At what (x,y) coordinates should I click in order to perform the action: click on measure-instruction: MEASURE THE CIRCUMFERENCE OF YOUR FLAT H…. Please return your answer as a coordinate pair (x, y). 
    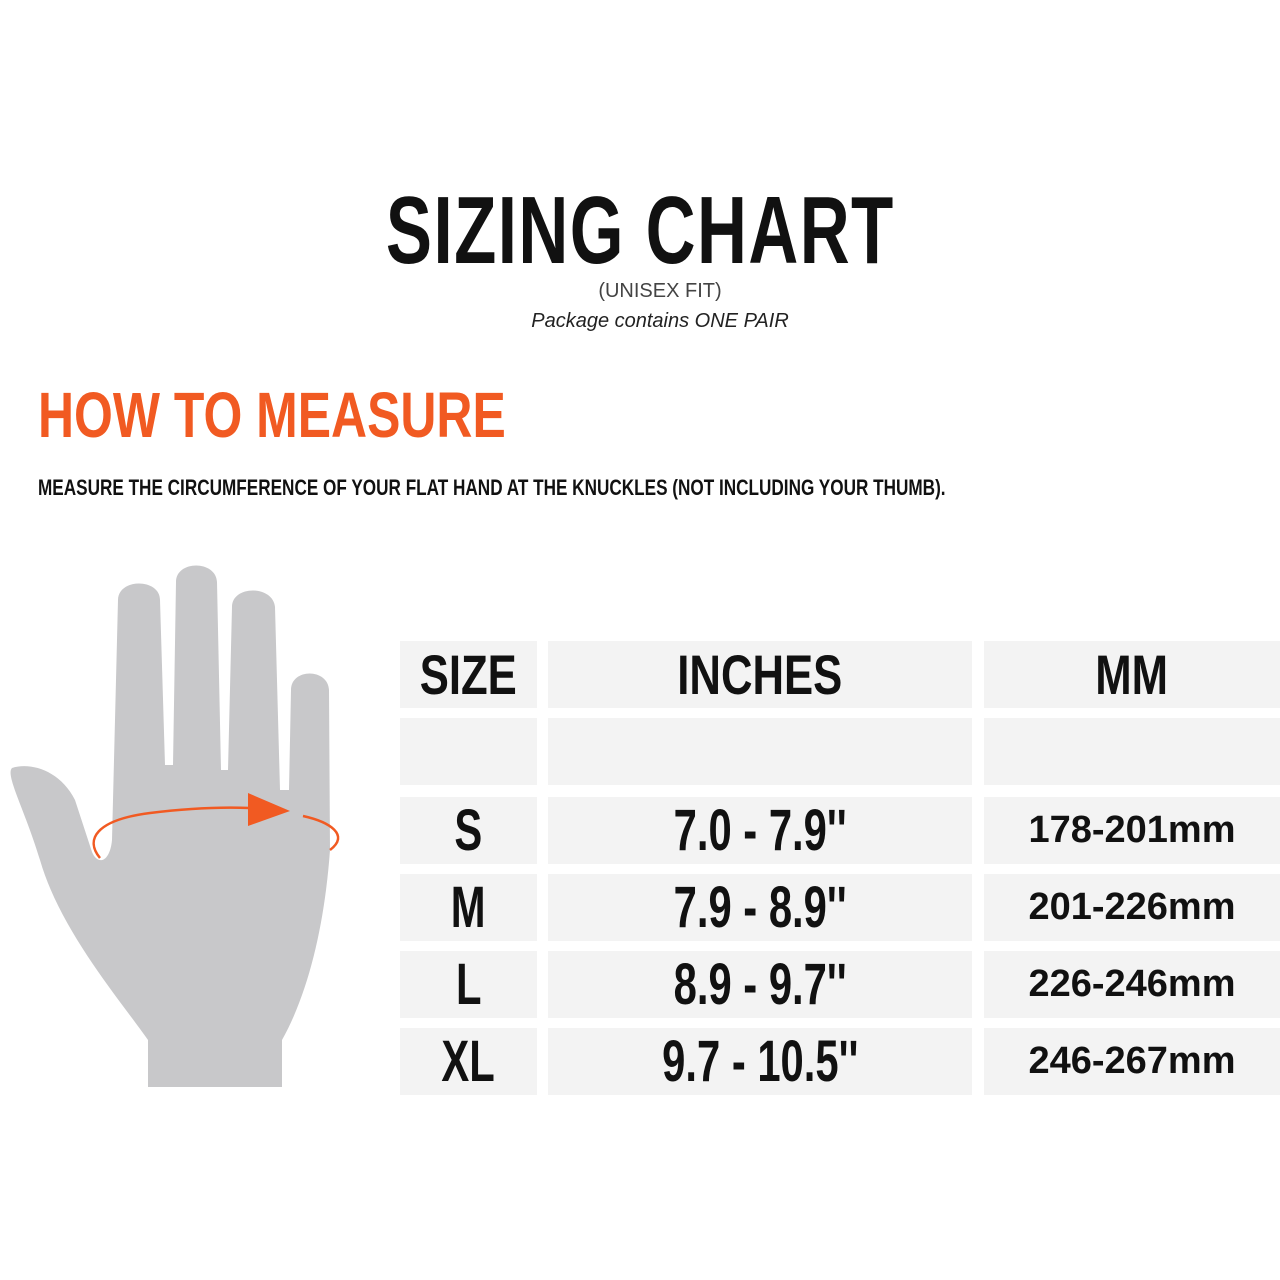
    Looking at the image, I should click on (492, 487).